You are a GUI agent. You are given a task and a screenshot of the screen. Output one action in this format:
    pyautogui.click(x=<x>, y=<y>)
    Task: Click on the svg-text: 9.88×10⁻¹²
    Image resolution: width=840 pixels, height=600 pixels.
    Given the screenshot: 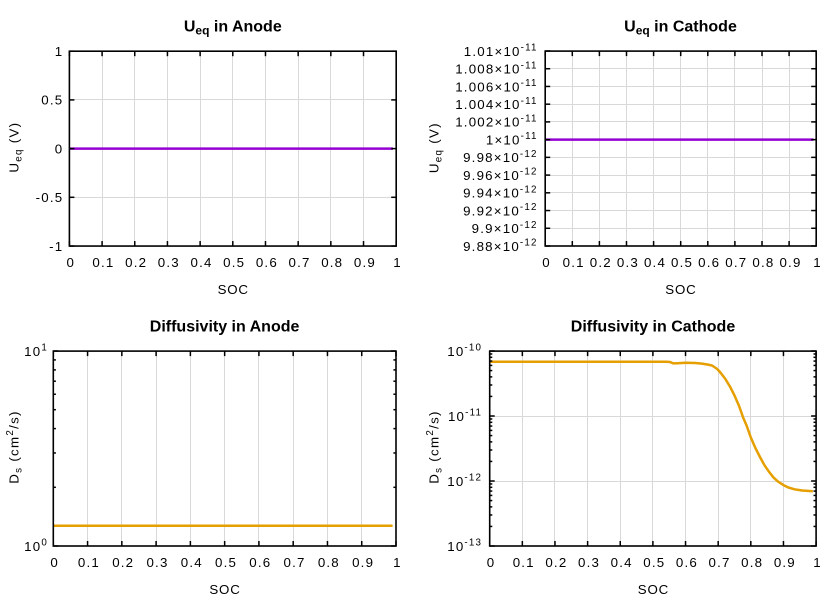 What is the action you would take?
    pyautogui.click(x=500, y=246)
    